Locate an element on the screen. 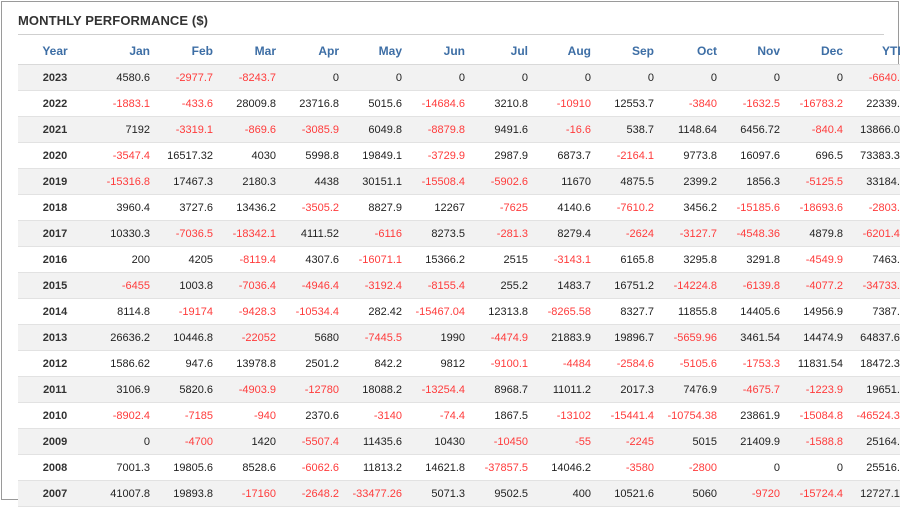  month-value-cell: 17467.3 is located at coordinates (186, 181).